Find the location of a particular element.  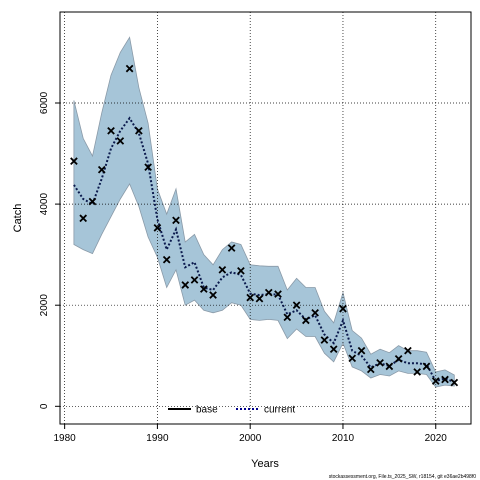

y-tick-label: 2000 is located at coordinates (44, 305).